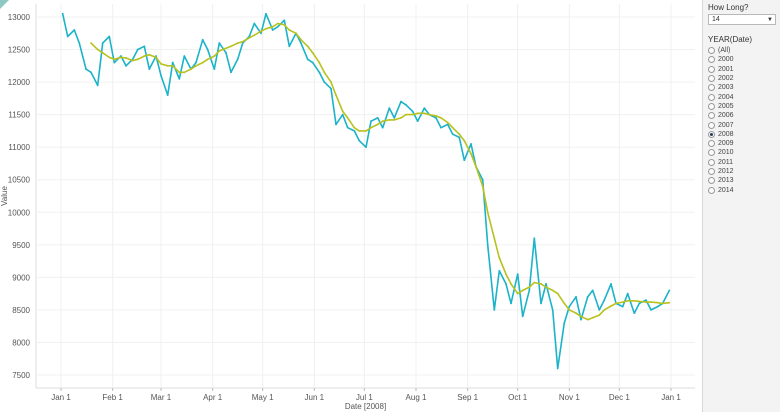 This screenshot has height=412, width=780. Describe the element at coordinates (744, 180) in the screenshot. I see `year-option: 2013` at that location.